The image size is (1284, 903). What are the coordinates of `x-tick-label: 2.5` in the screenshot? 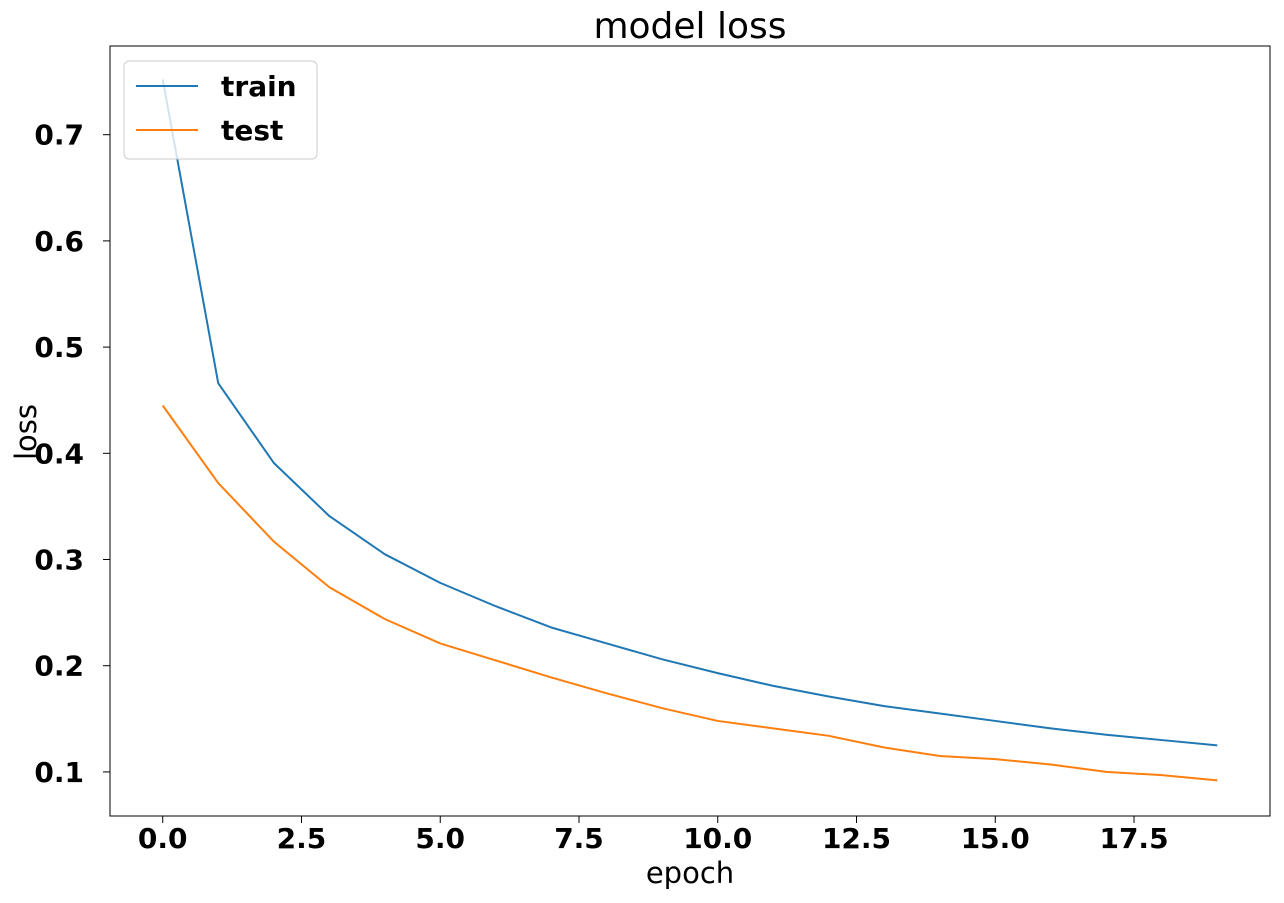 It's located at (302, 838).